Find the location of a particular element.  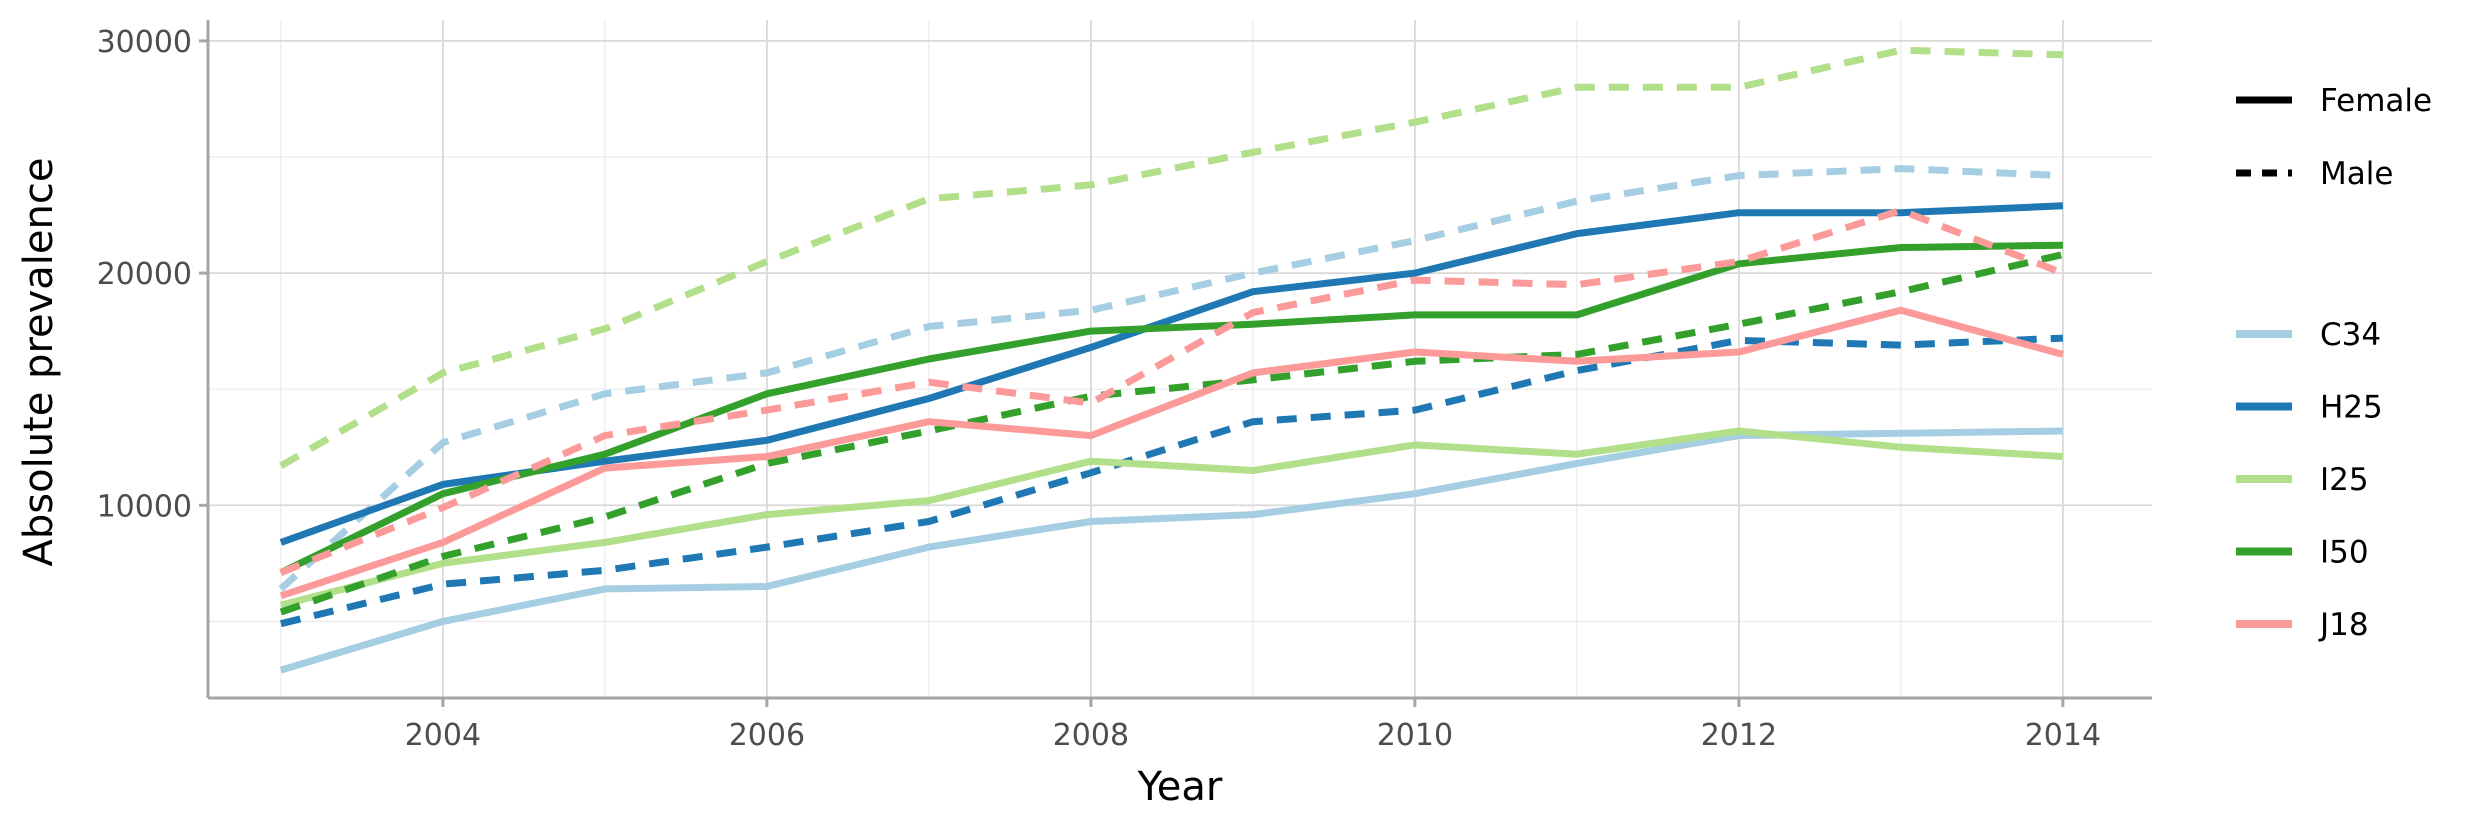

legend-label-c34: C34 is located at coordinates (2350, 335).